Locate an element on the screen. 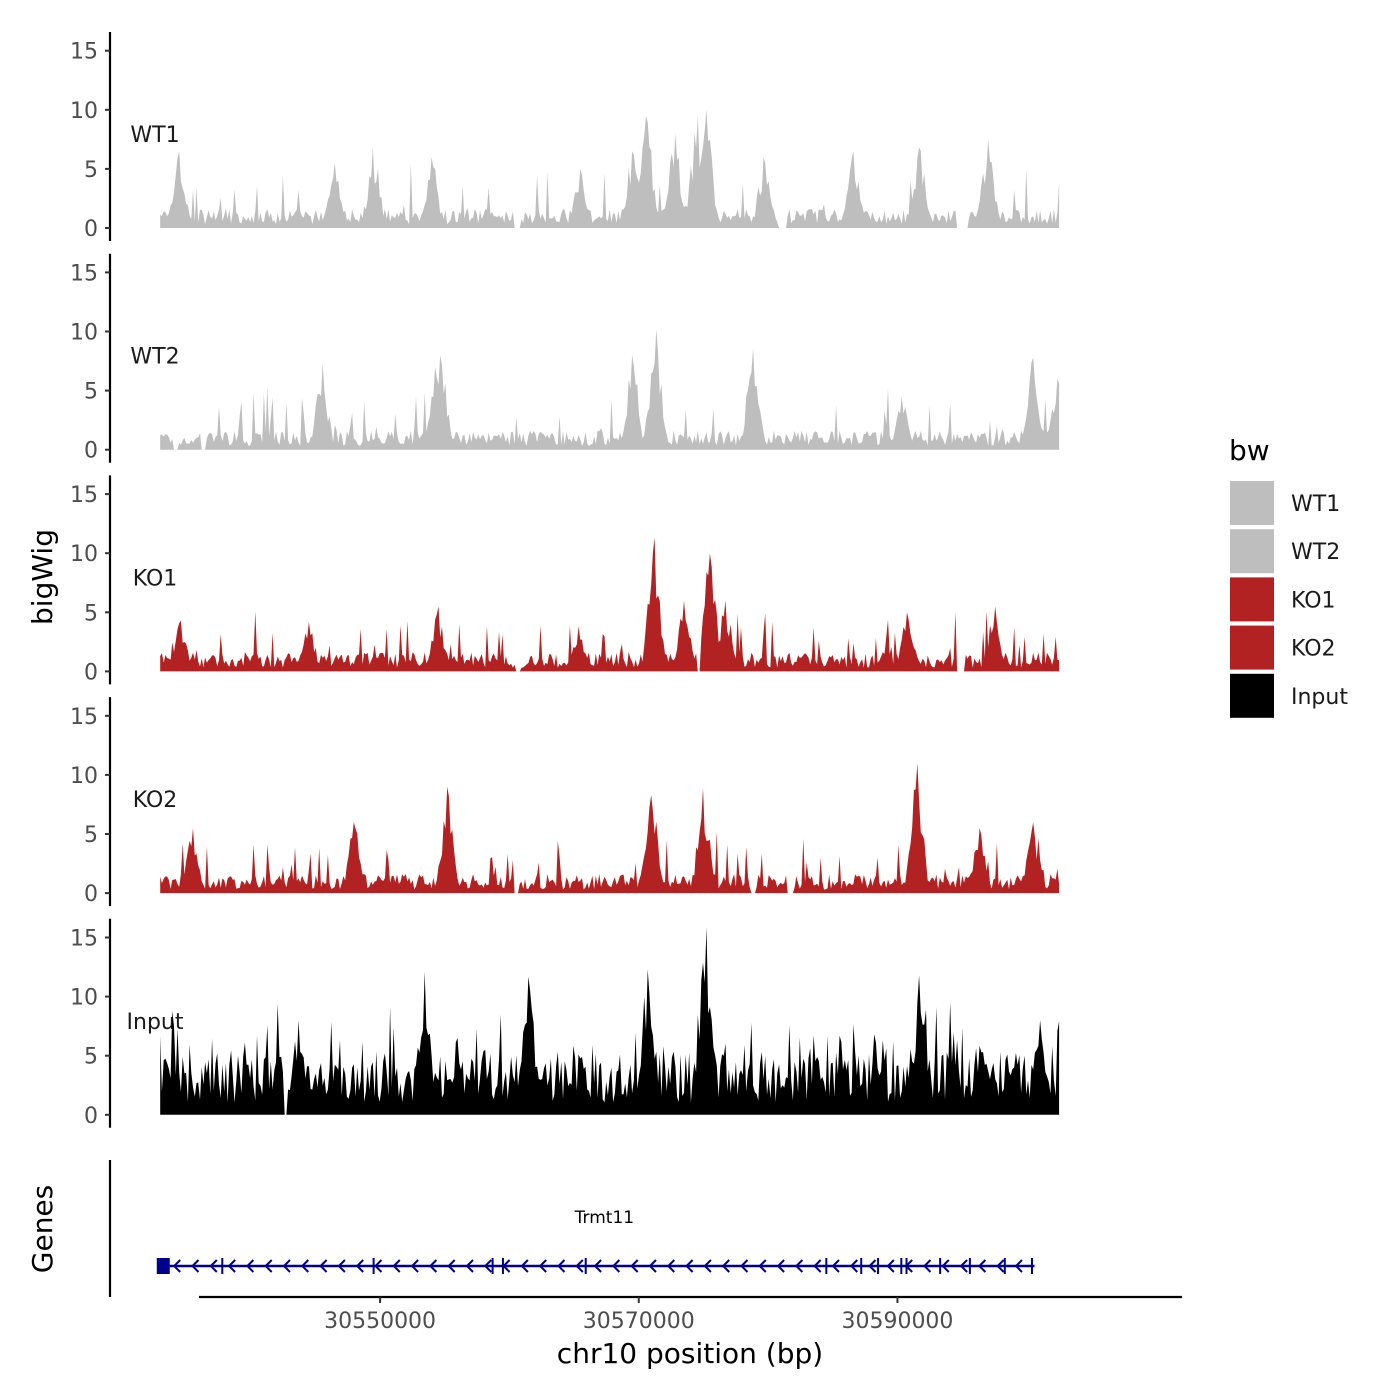  gene-trmt11: Trmt11 is located at coordinates (595, 1241).